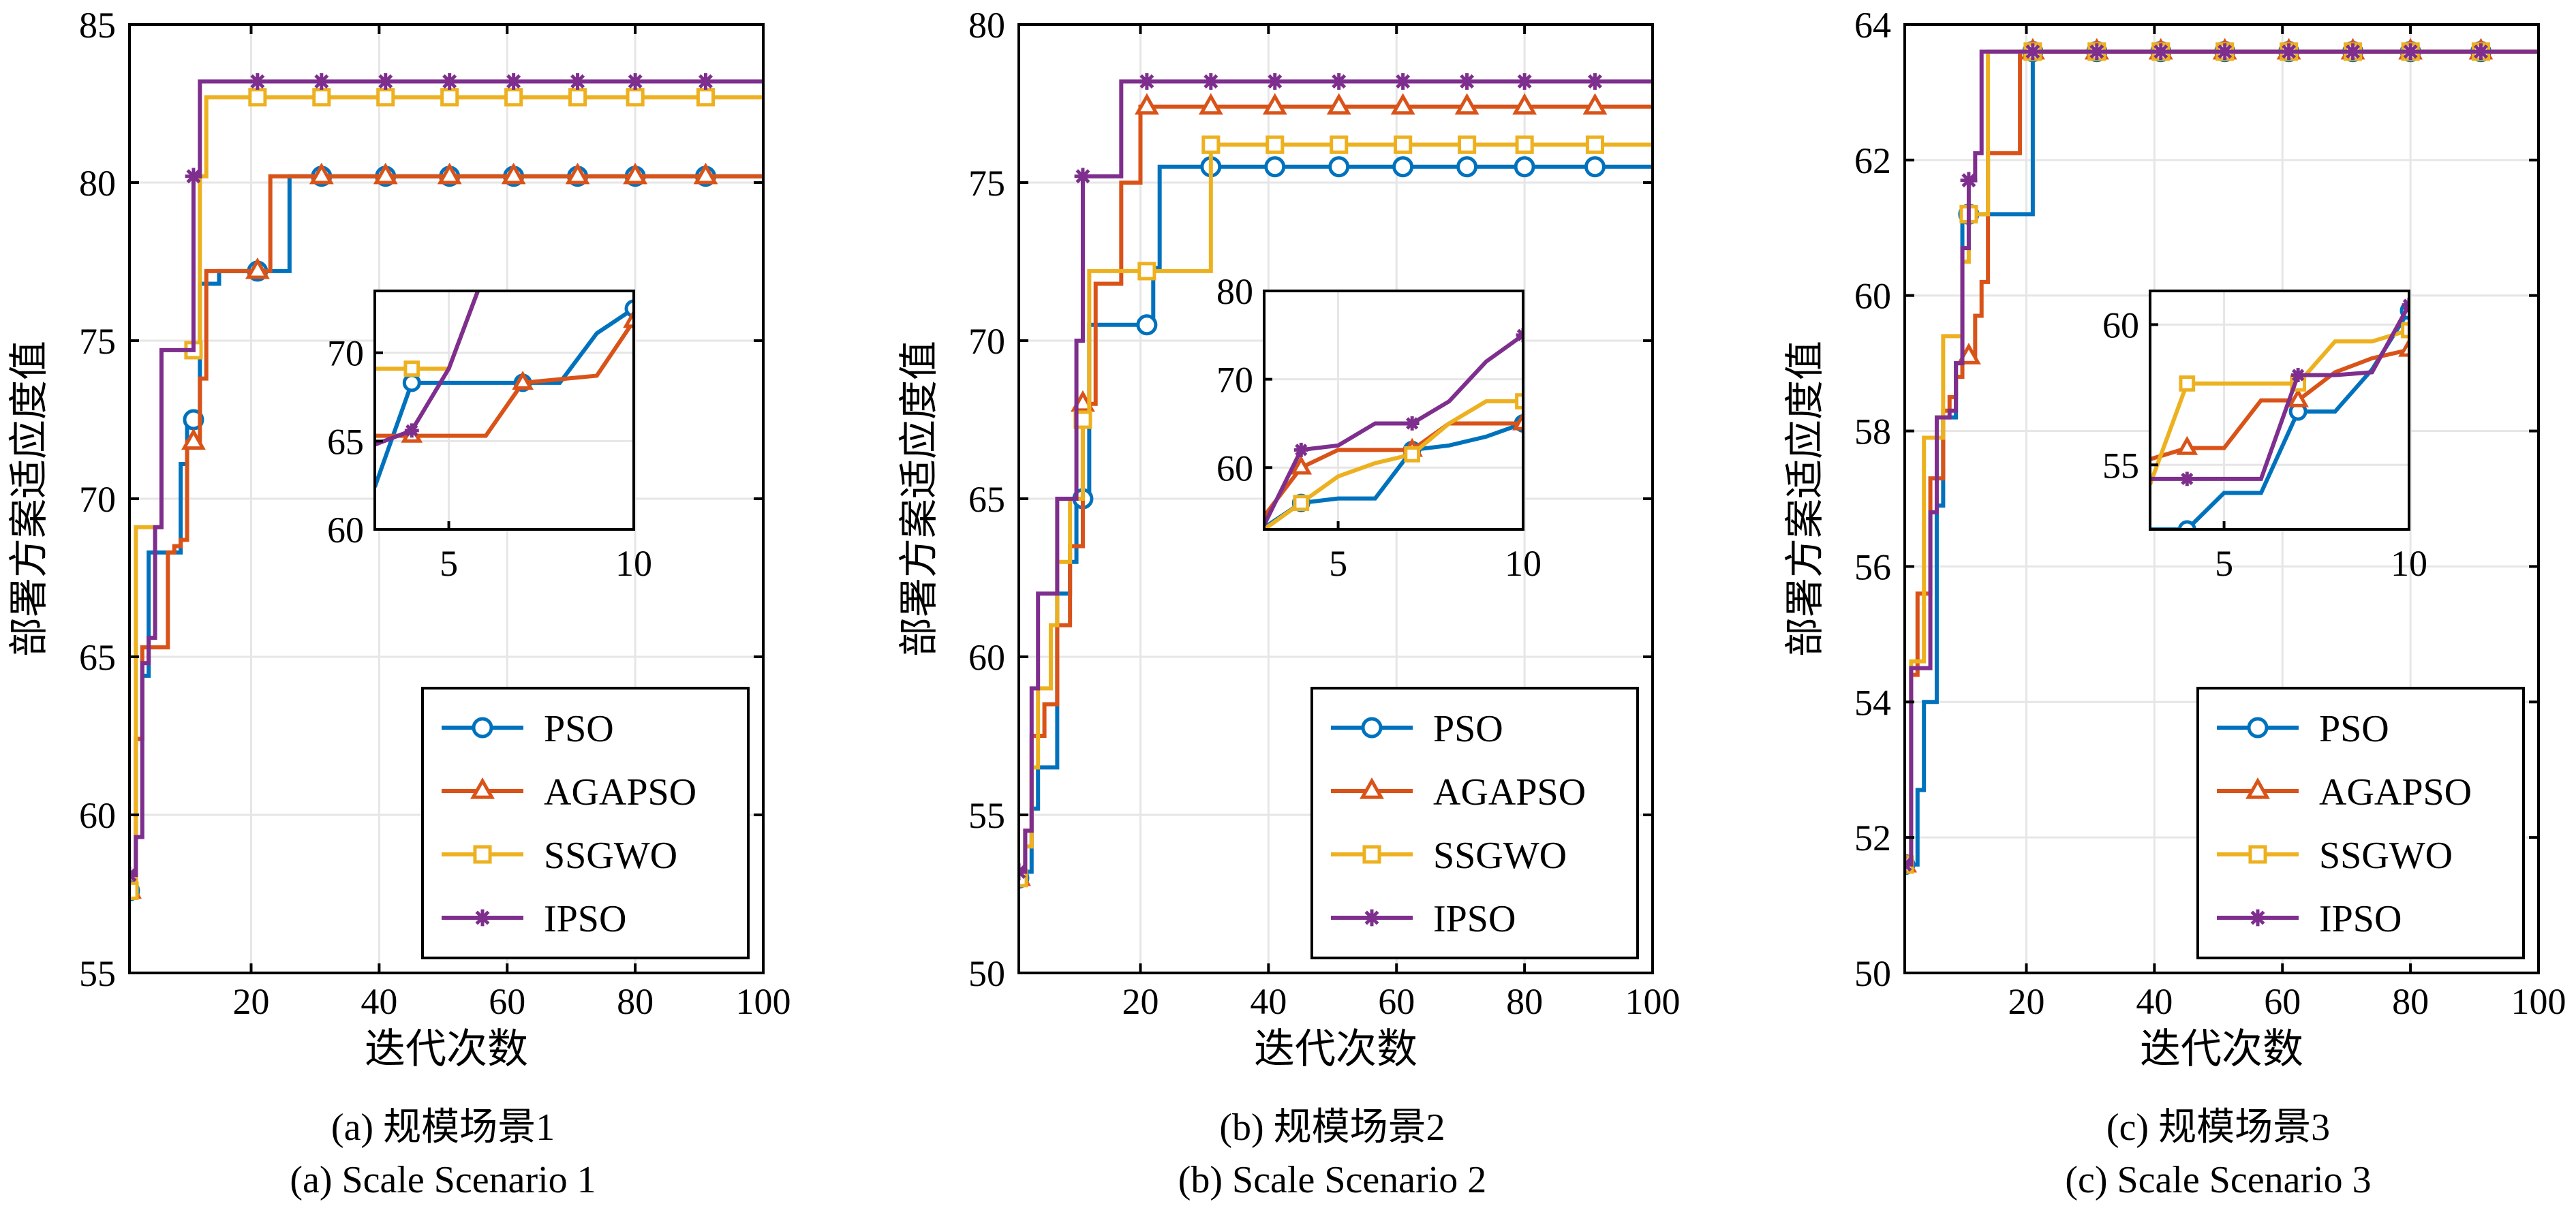 The height and width of the screenshot is (1208, 2576). What do you see at coordinates (1332, 1127) in the screenshot?
I see `caption-cn-b: (b) 规模场景2` at bounding box center [1332, 1127].